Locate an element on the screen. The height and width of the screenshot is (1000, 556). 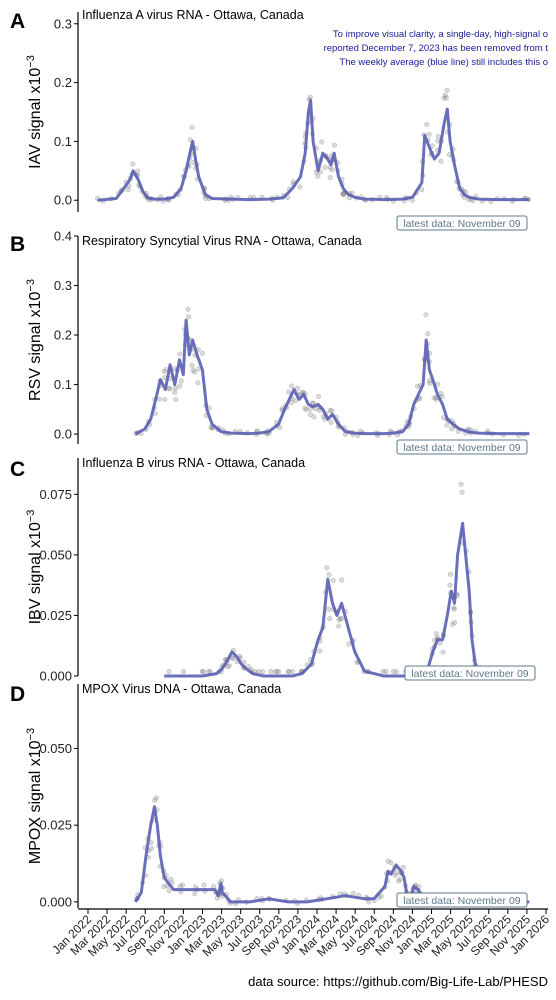
panel-letter: C is located at coordinates (17, 469).